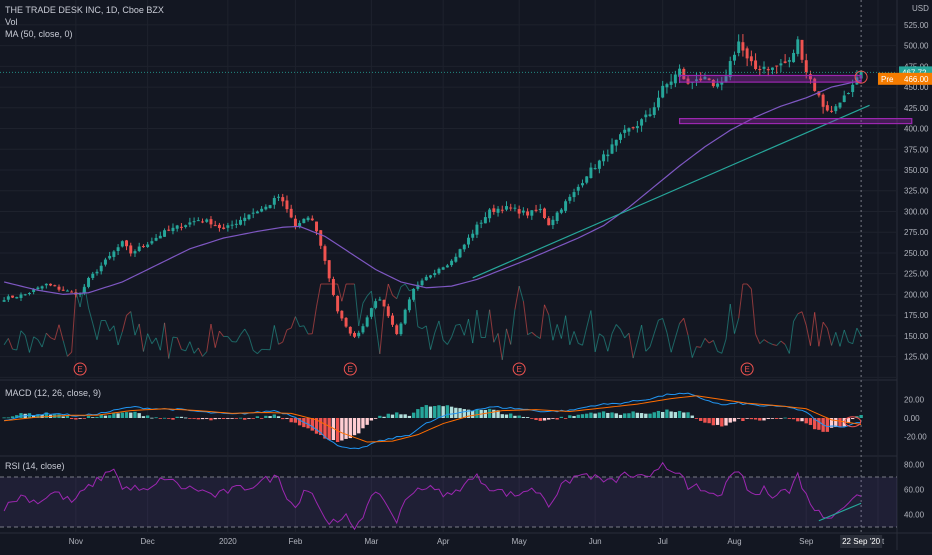  Describe the element at coordinates (771, 78) in the screenshot. I see `zone-rectangle` at that location.